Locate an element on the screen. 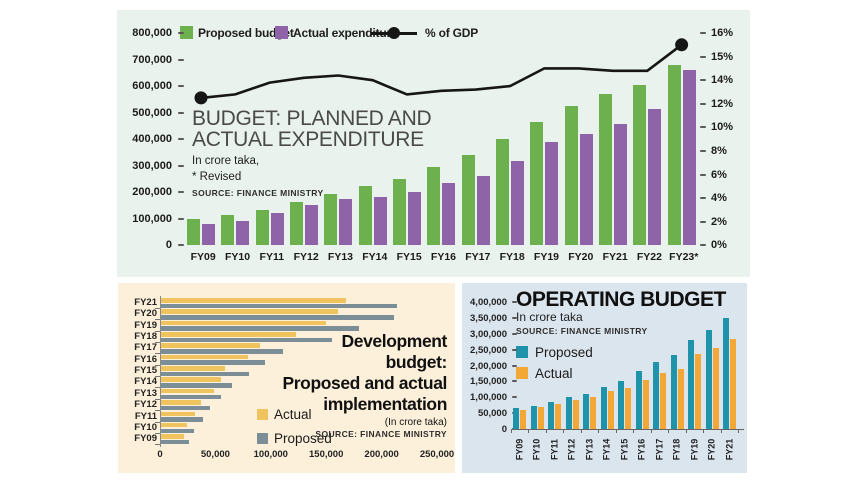 The height and width of the screenshot is (482, 857). bar-actual-FY22 is located at coordinates (655, 177).